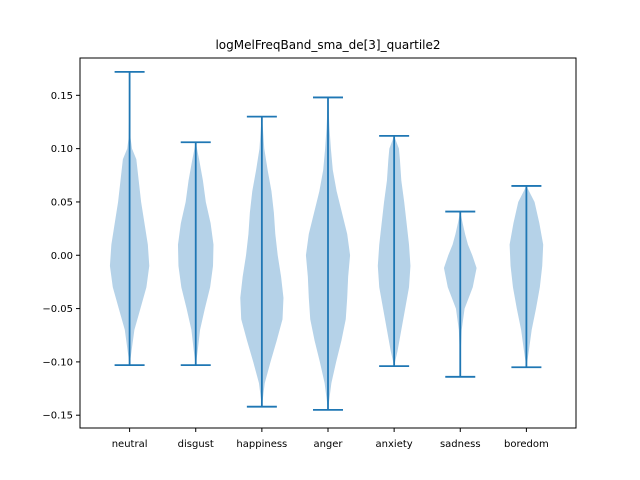 This screenshot has width=640, height=480. Describe the element at coordinates (526, 444) in the screenshot. I see `x-tick-label-boredom: boredom` at that location.